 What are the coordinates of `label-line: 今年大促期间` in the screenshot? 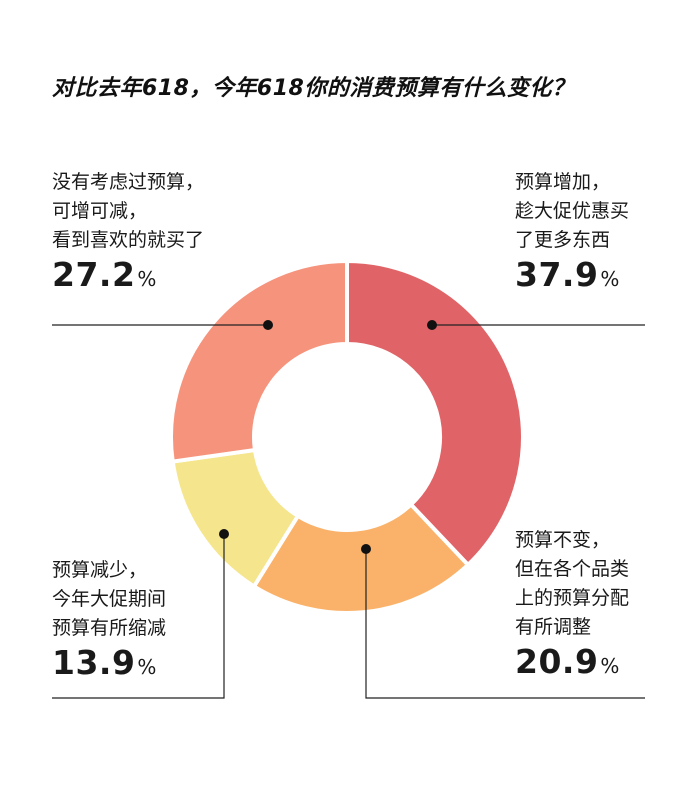 It's located at (109, 599).